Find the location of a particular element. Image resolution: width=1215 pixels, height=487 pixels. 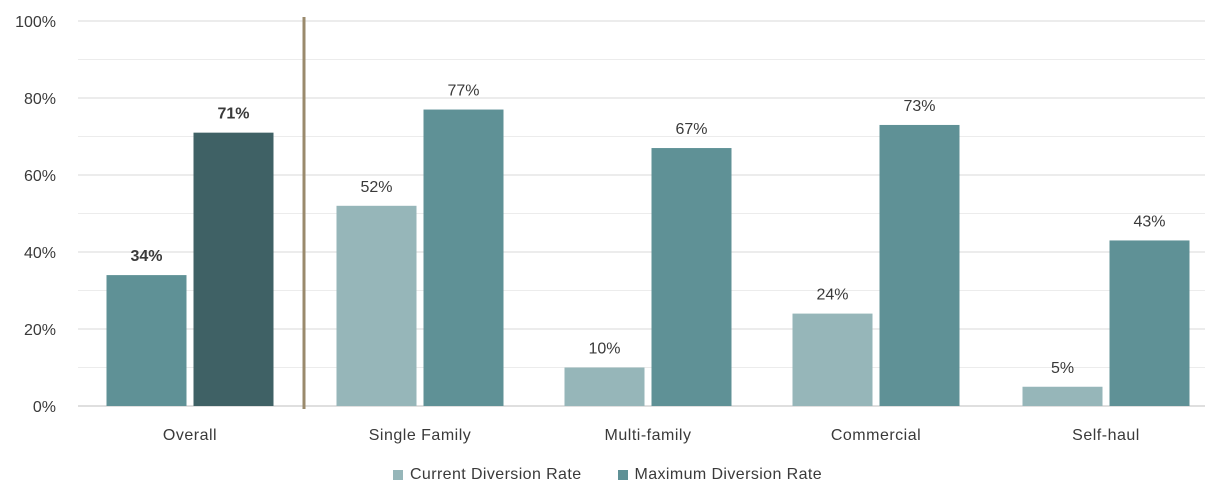

legend-label-current: Current Diversion Rate is located at coordinates (495, 474).